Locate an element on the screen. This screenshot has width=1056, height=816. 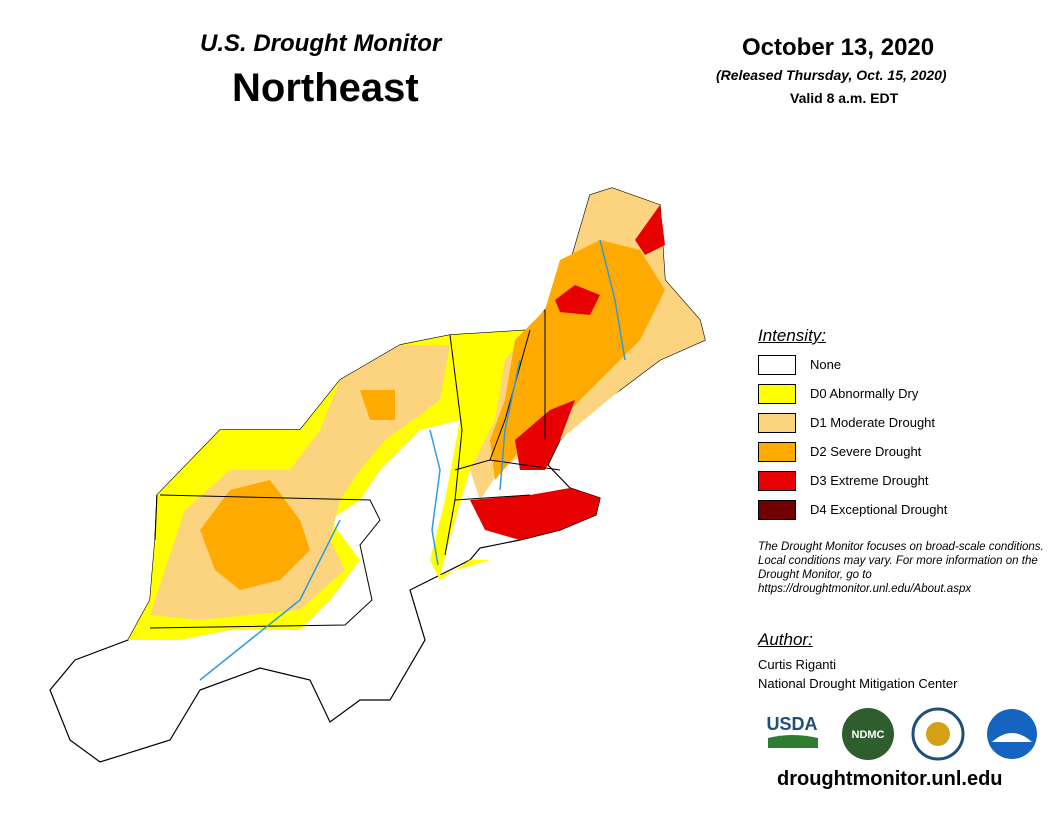
legend-label: D4 Exceptional Drought is located at coordinates (879, 509).